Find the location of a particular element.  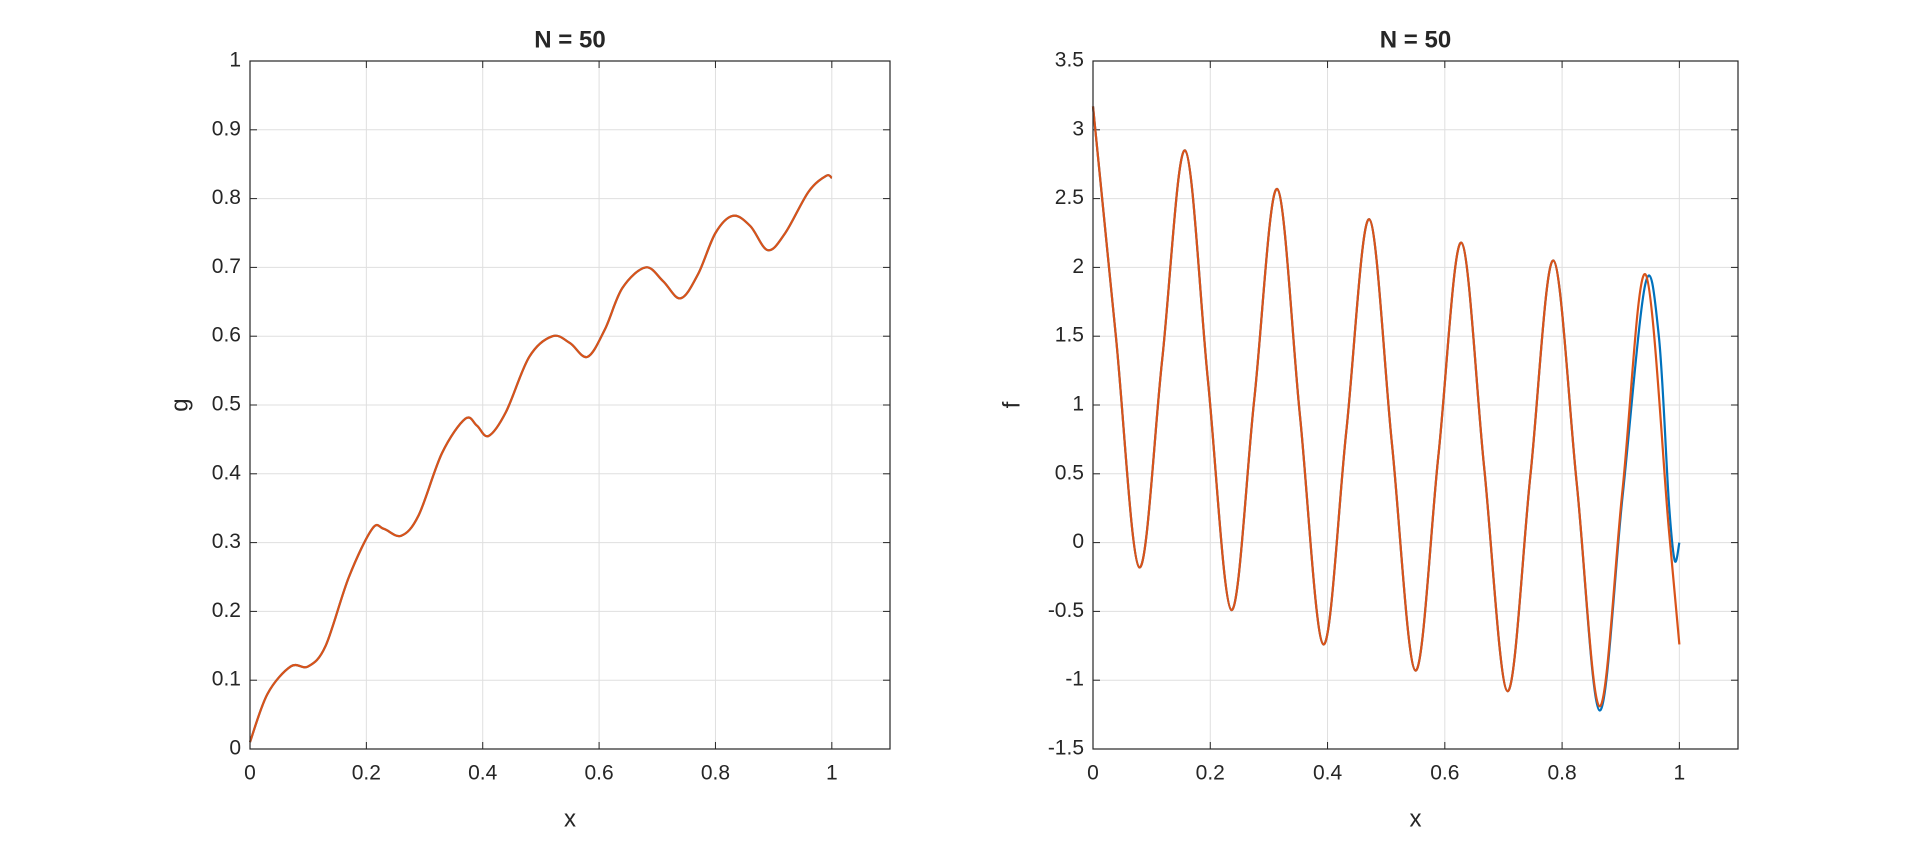

y-tick-label: 0.1 is located at coordinates (226, 679).